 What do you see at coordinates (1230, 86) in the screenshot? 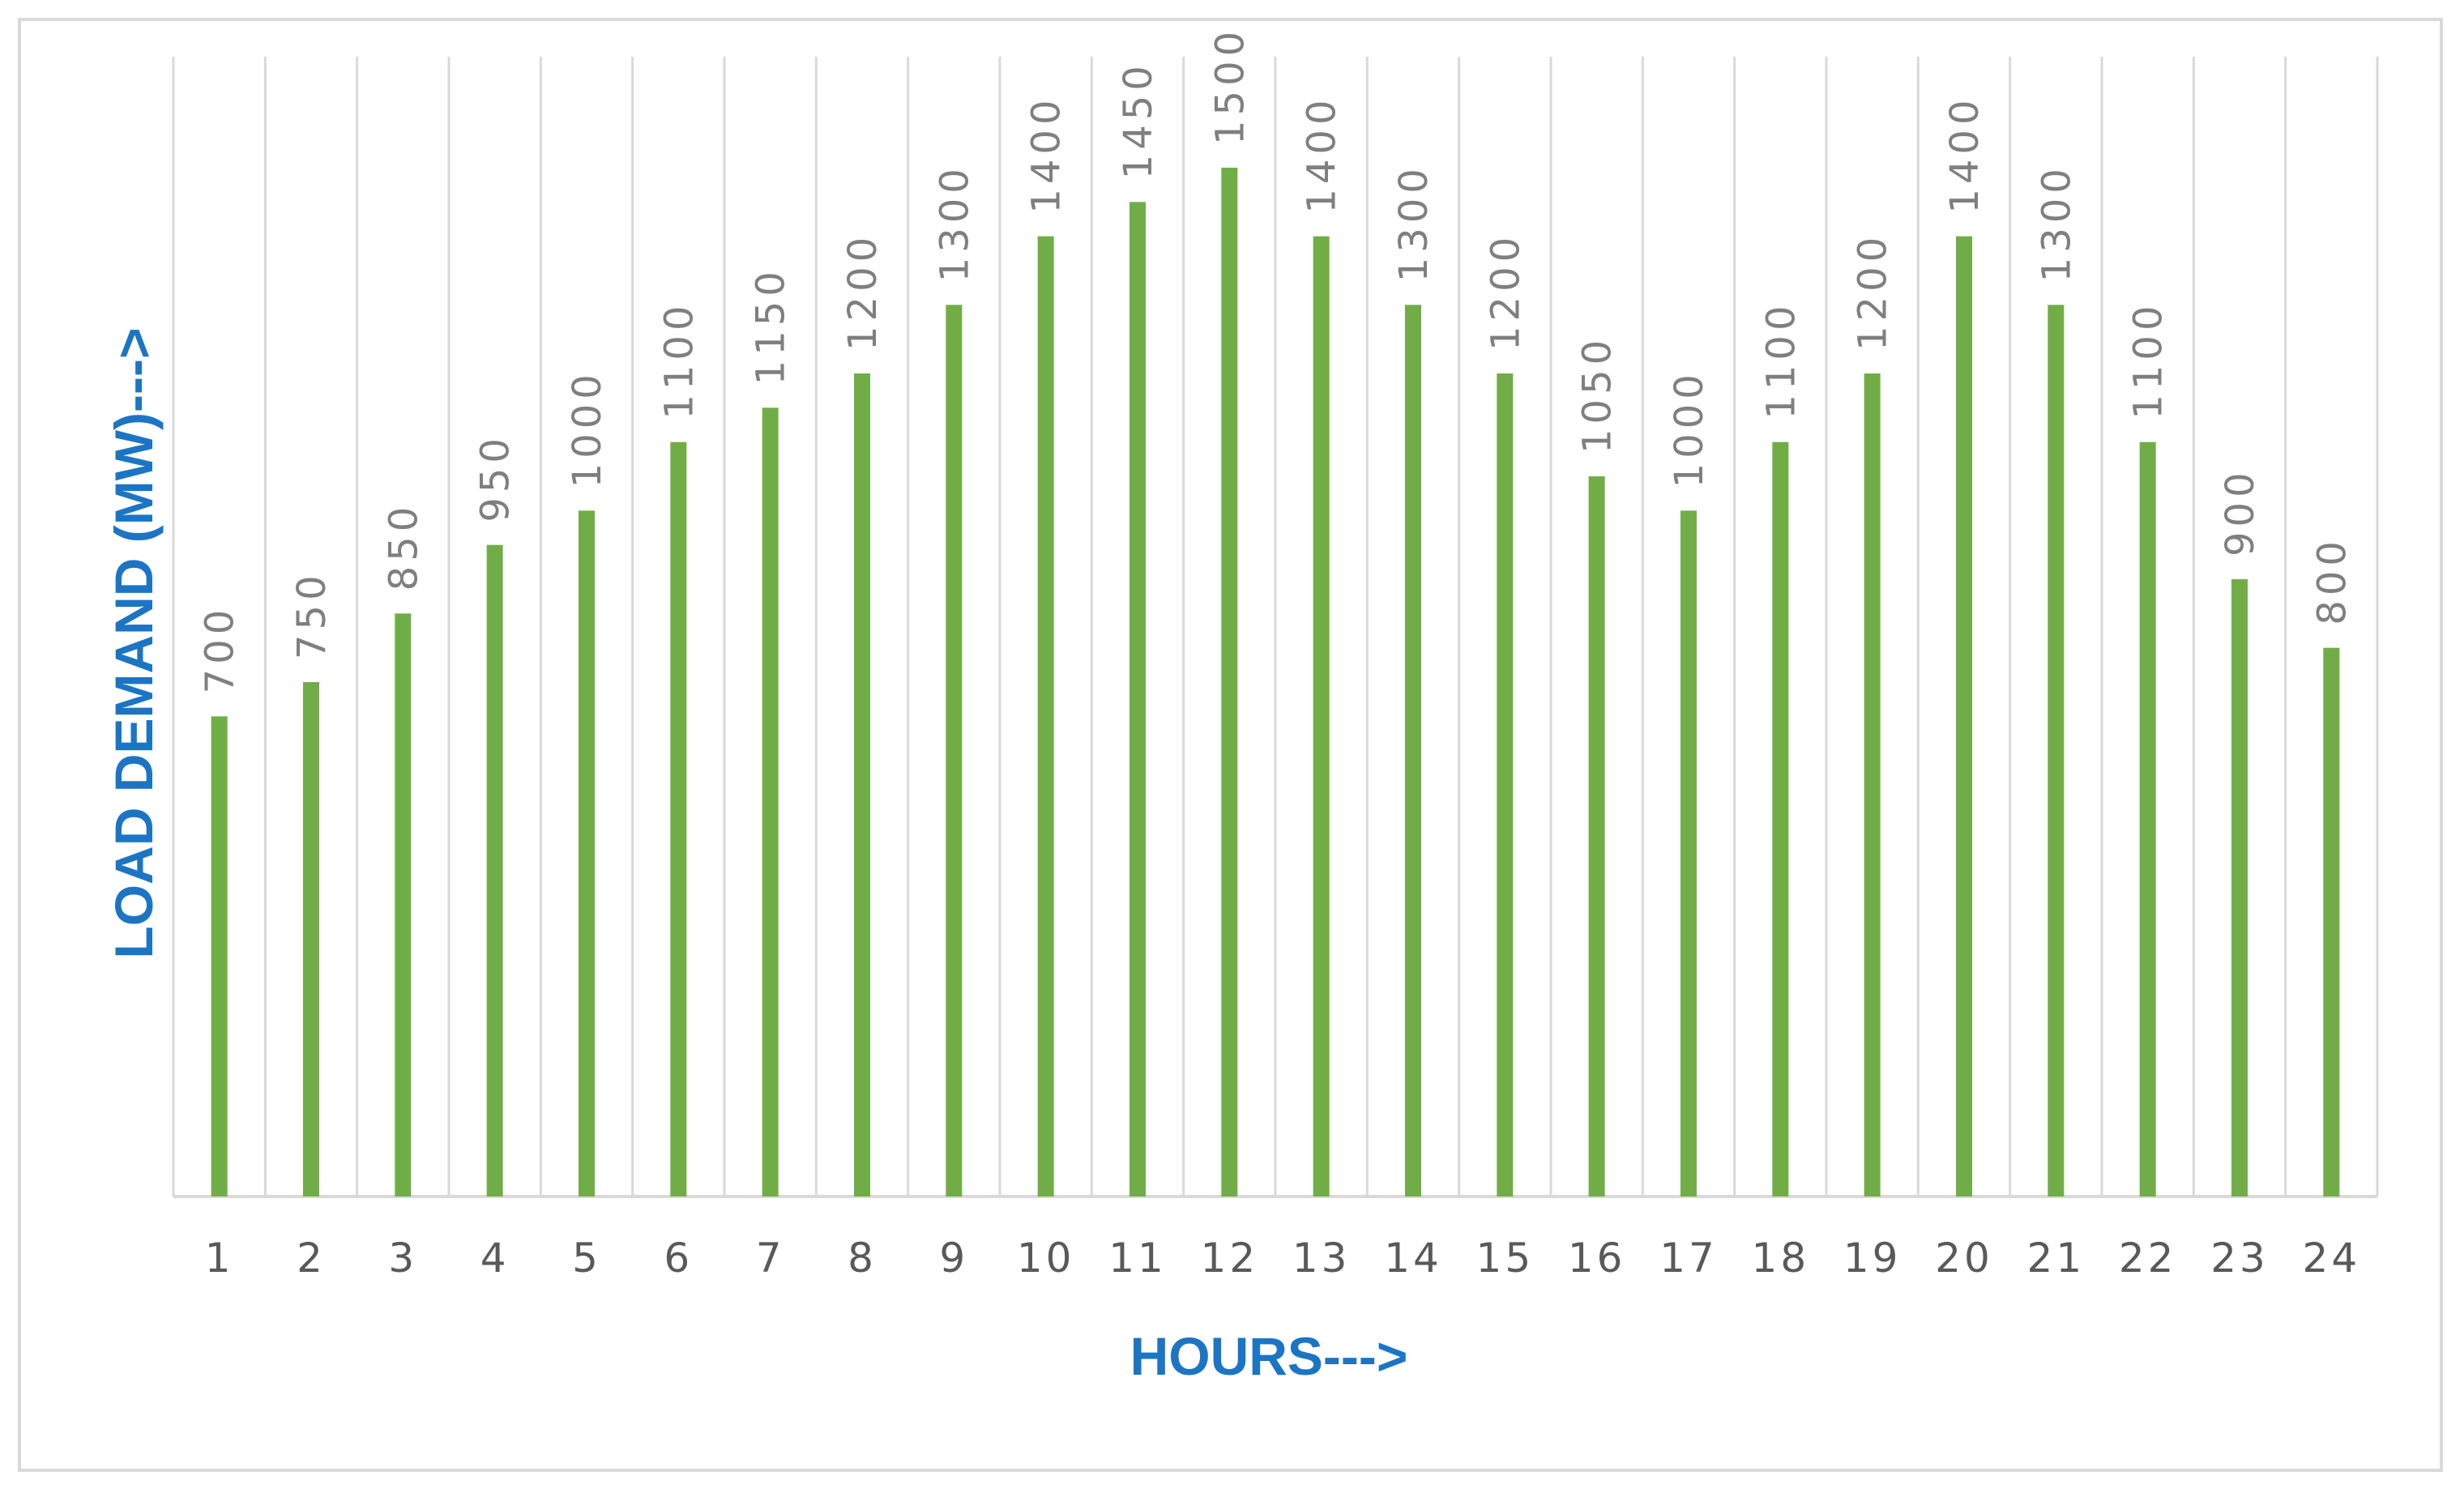
I see `data-label: 1500` at bounding box center [1230, 86].